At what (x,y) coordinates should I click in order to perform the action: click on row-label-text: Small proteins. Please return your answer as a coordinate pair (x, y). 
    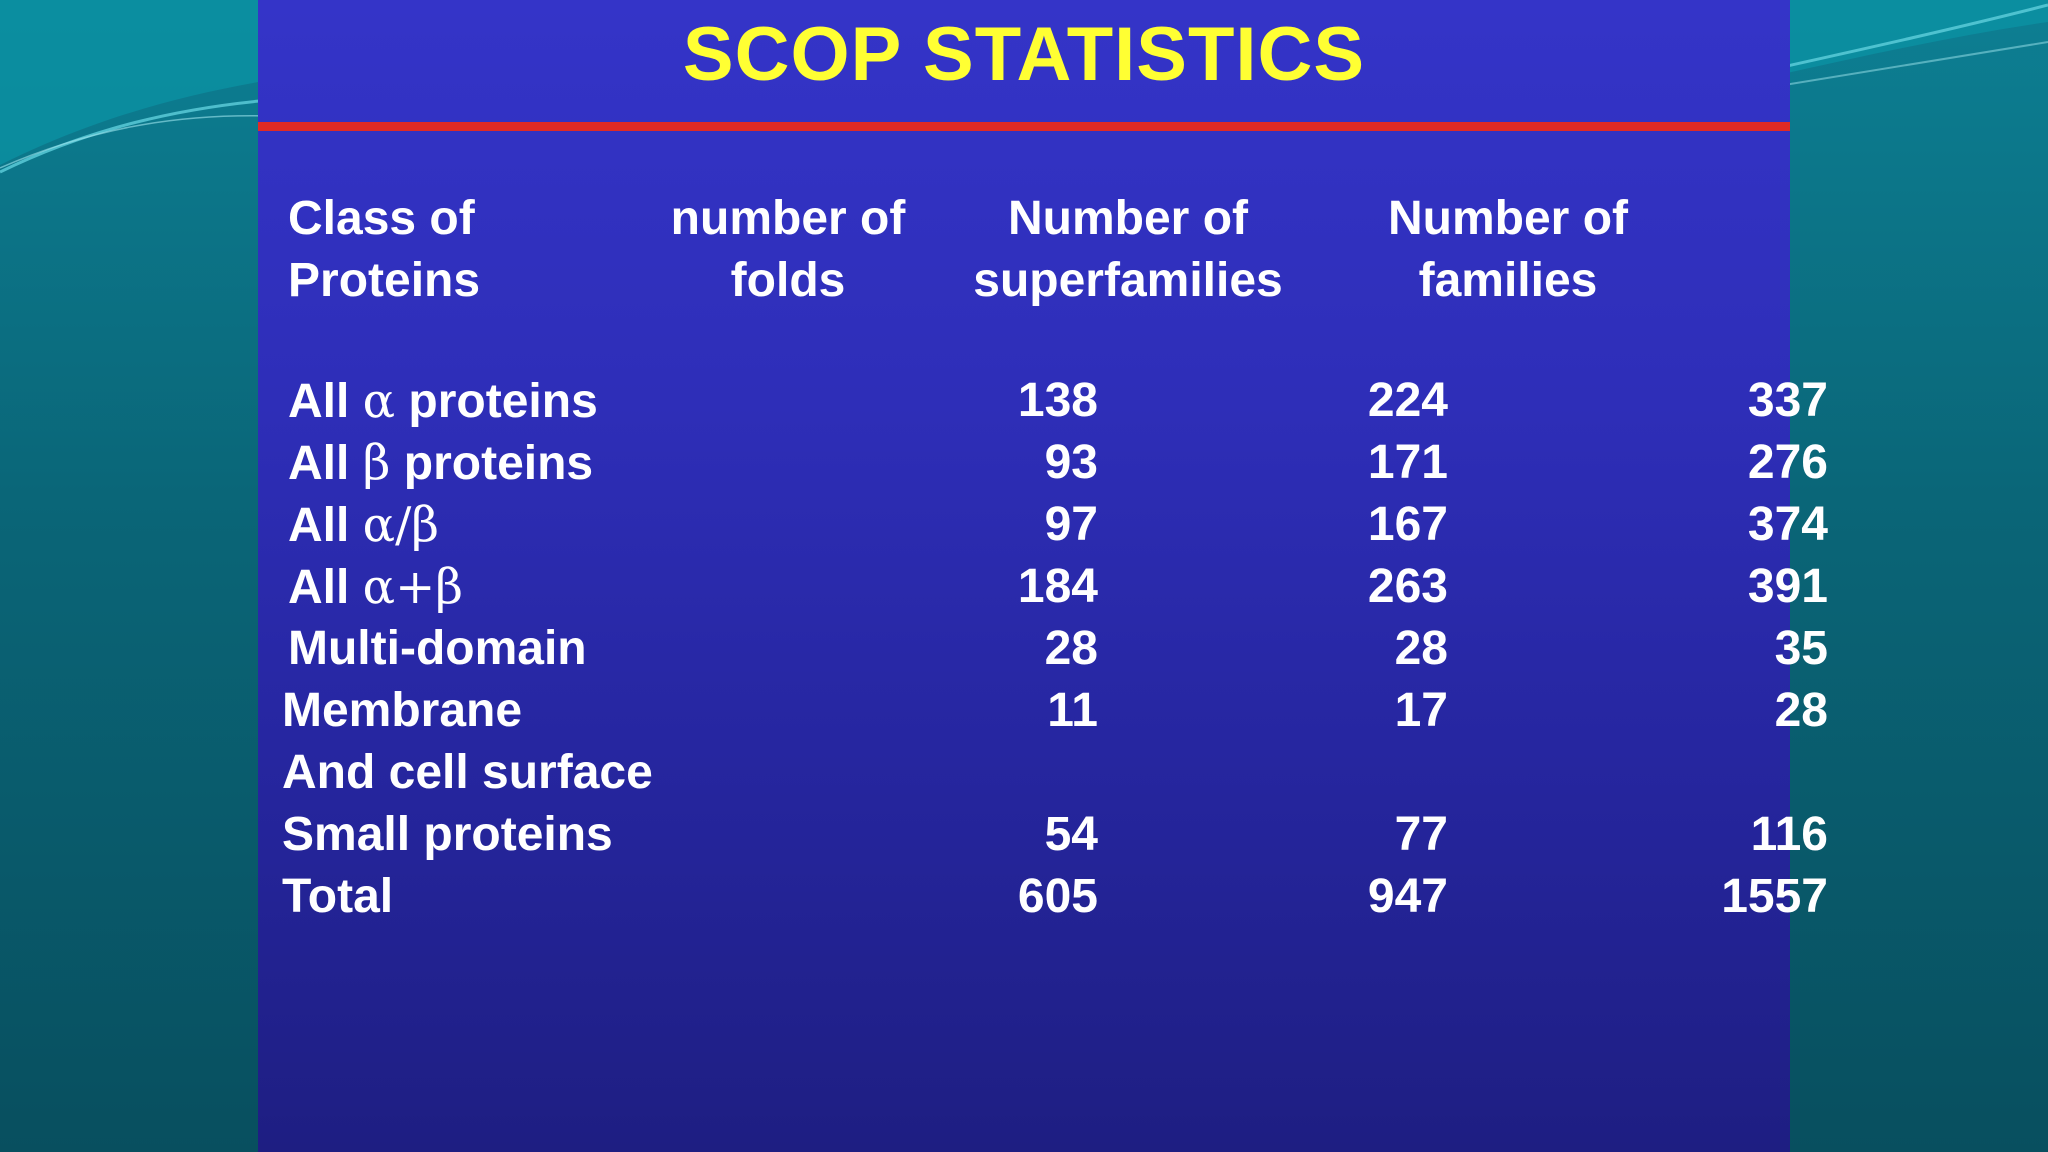
    Looking at the image, I should click on (447, 834).